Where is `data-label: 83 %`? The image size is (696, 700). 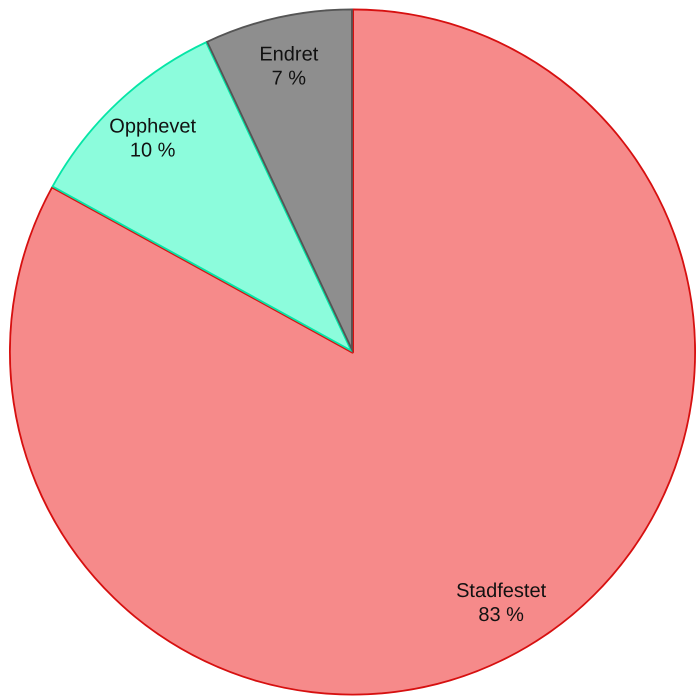
data-label: 83 % is located at coordinates (501, 615).